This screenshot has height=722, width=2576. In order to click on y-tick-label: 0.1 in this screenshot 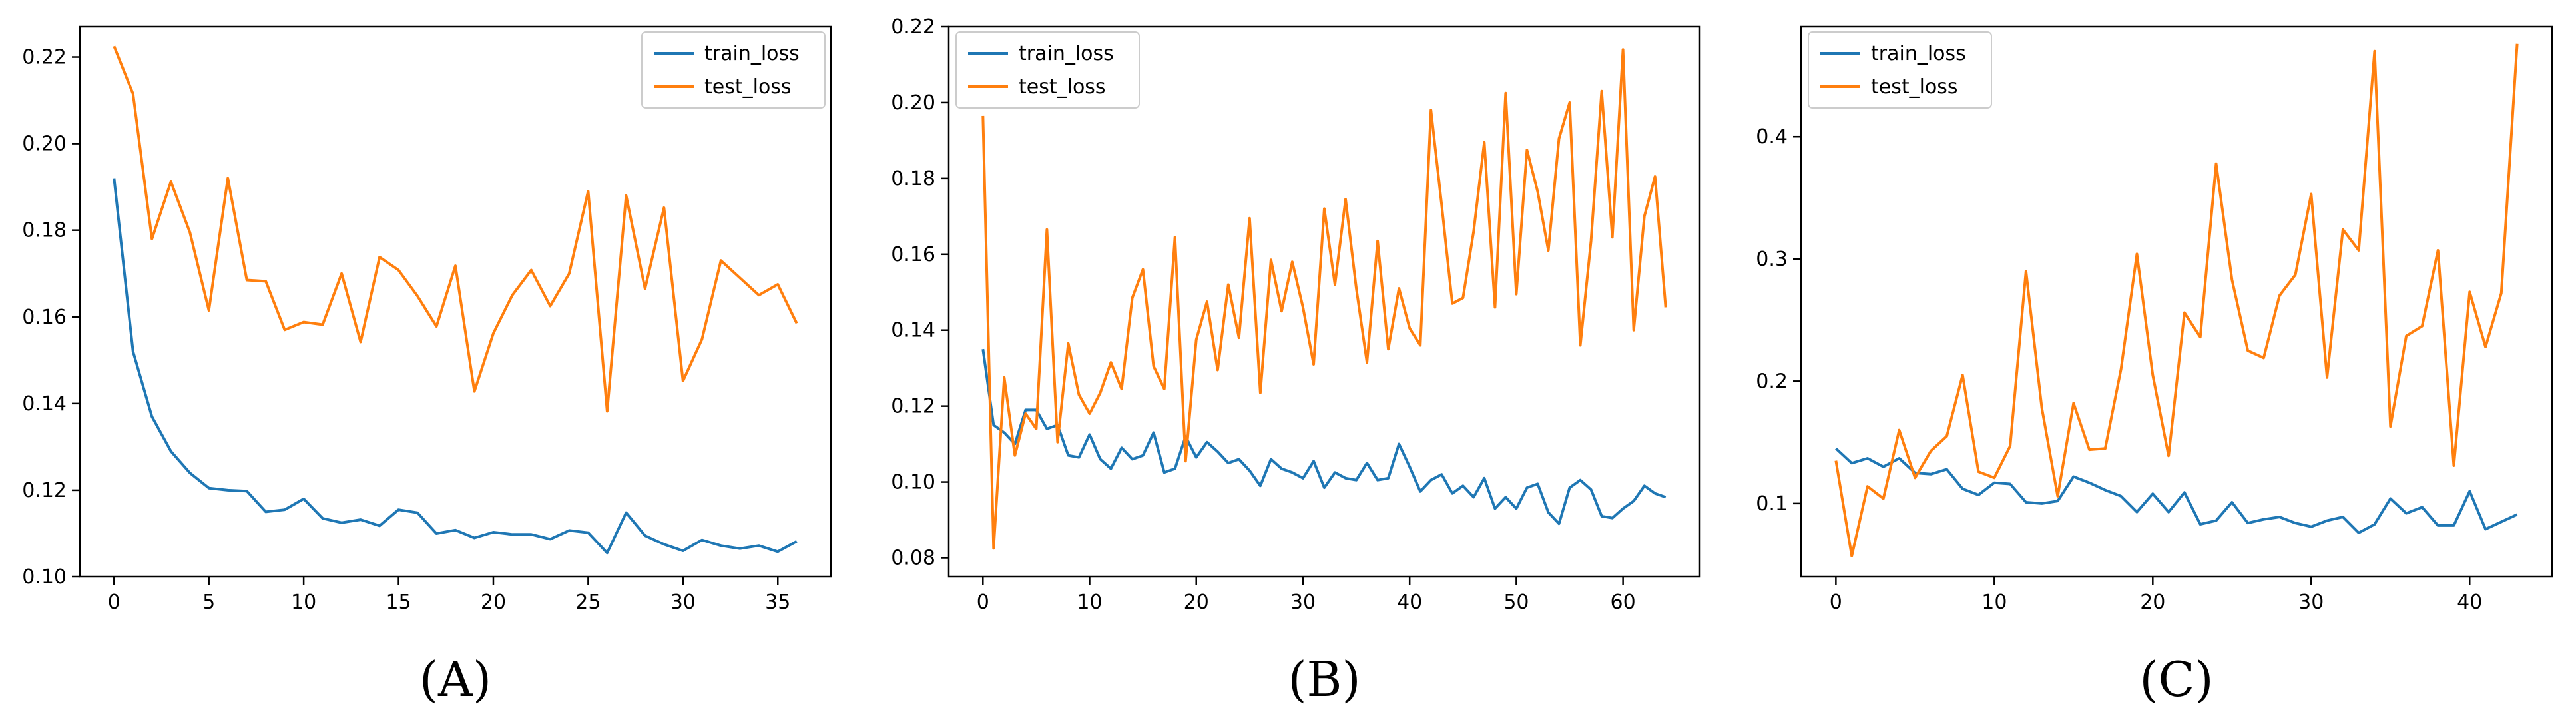, I will do `click(1772, 504)`.